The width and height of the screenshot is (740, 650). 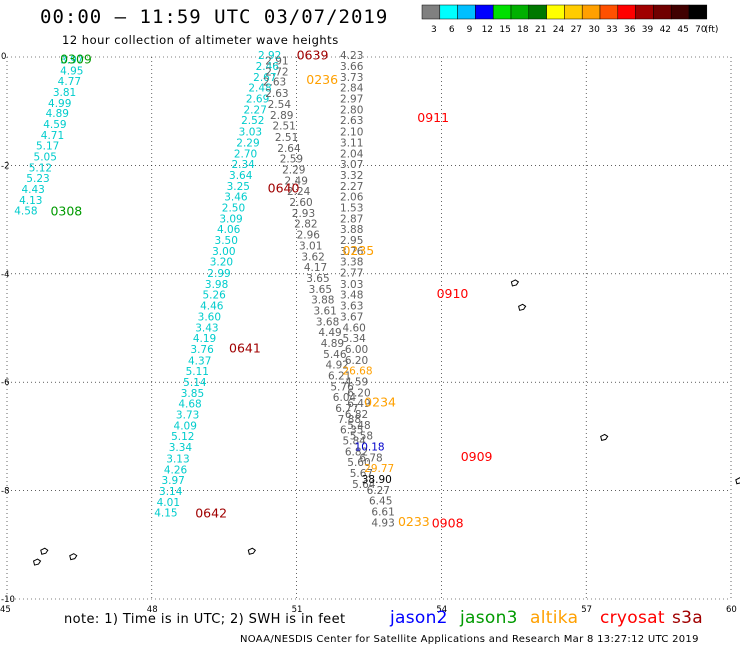 What do you see at coordinates (280, 105) in the screenshot?
I see `swh-value-label: 2.54` at bounding box center [280, 105].